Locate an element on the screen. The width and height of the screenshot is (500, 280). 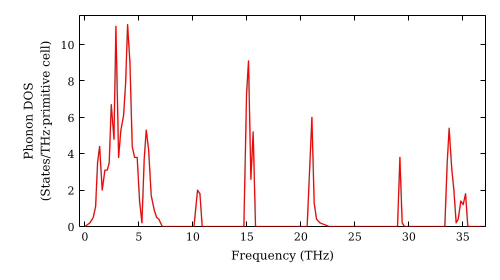
y-axis-title: Phonon DOS (States/THz·primitive cell) is located at coordinates (37, 121).